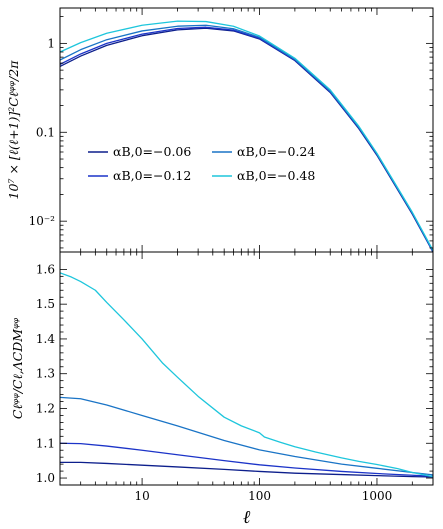  I want to click on bottom-x-tick-label: 1000, so click(377, 496).